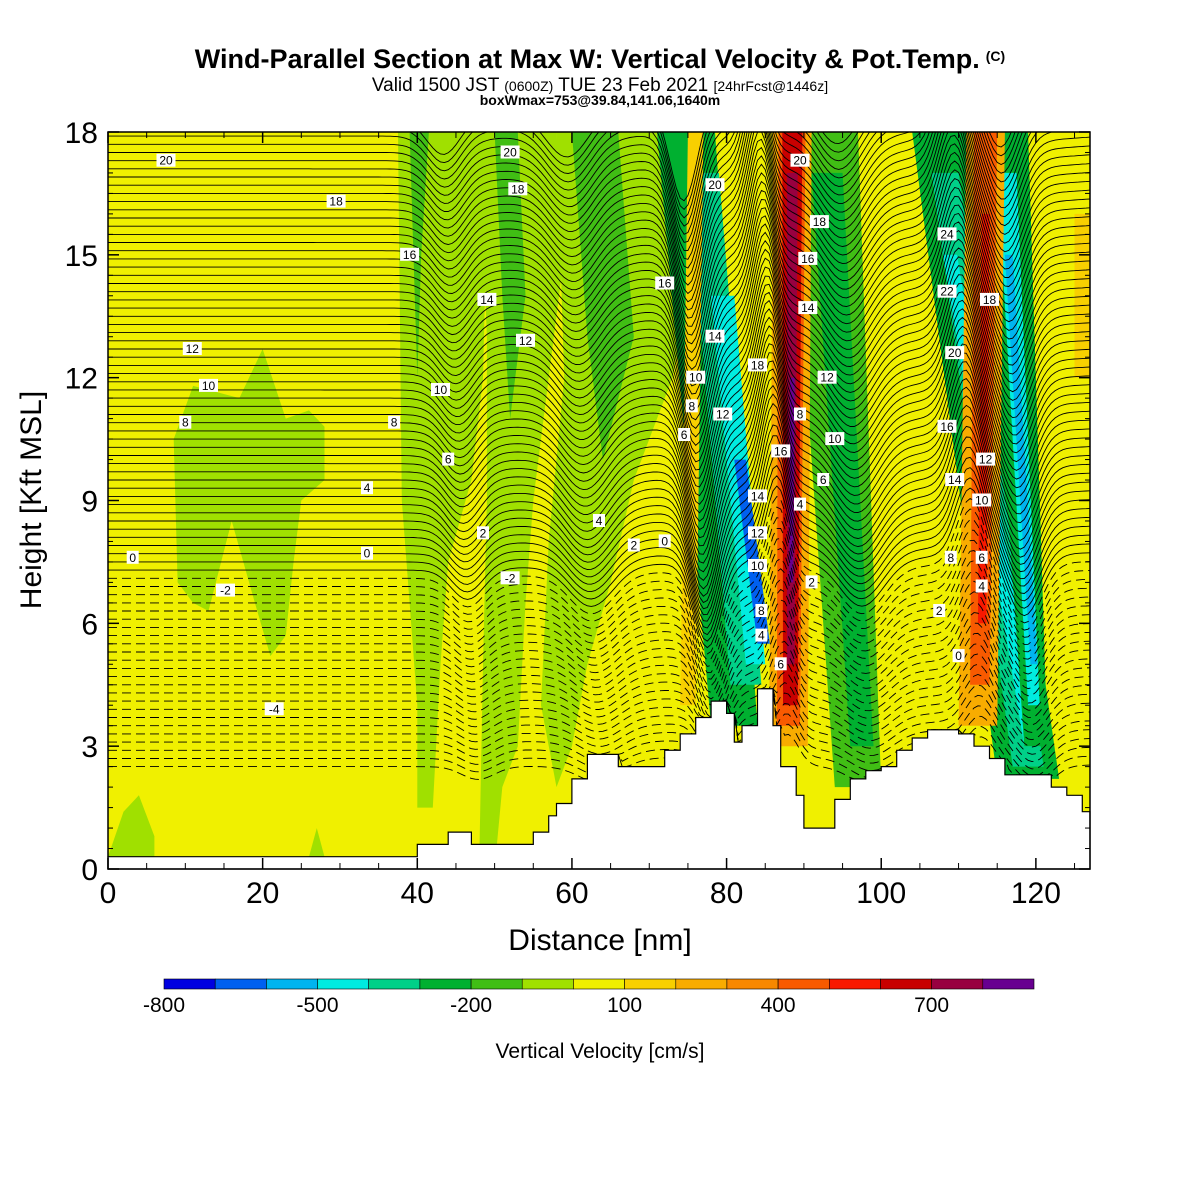 The height and width of the screenshot is (1200, 1200). What do you see at coordinates (529, 86) in the screenshot?
I see `valid-utc: (0600Z)` at bounding box center [529, 86].